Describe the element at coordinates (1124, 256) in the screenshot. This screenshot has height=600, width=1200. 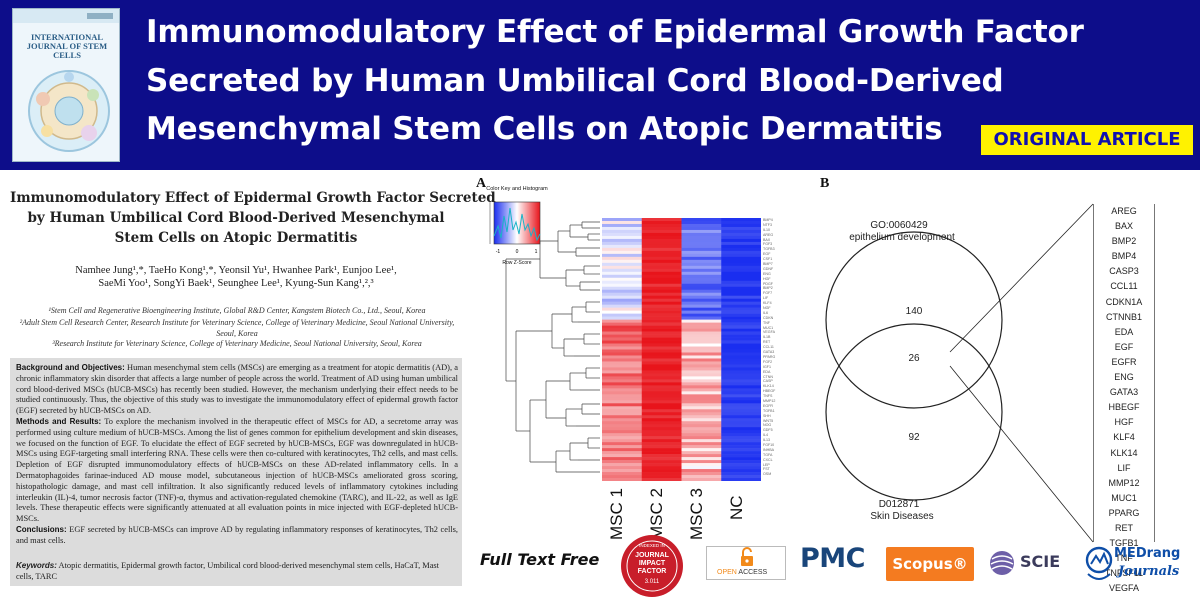
I see `gene-item: BMP4` at that location.